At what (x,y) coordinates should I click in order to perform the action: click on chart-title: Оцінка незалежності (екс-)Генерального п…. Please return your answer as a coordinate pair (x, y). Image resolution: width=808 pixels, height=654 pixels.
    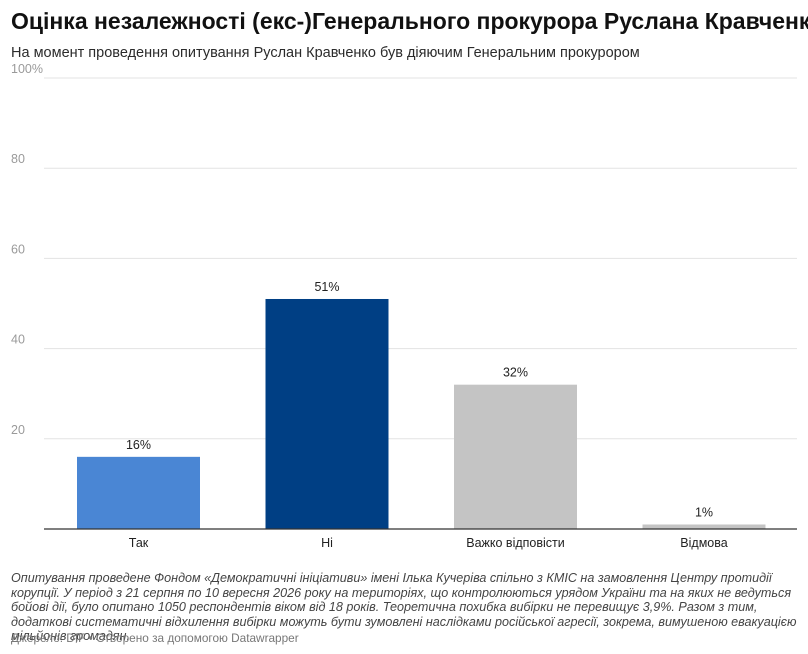
    Looking at the image, I should click on (409, 21).